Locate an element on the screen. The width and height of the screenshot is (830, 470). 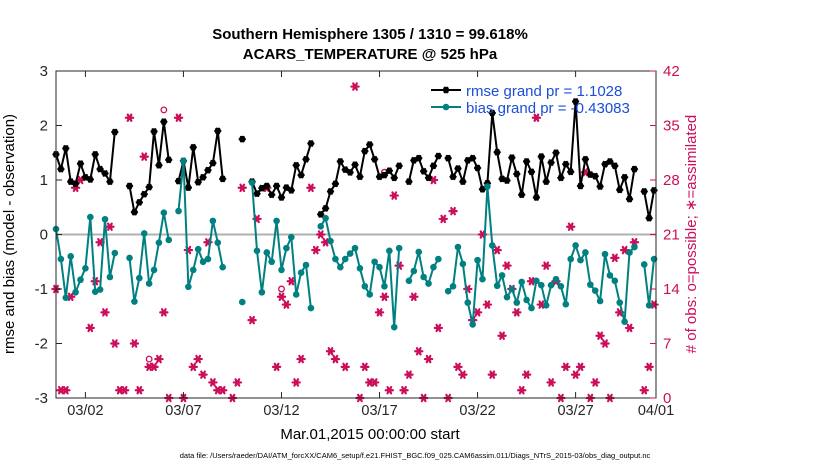
y2-tick-label: 14 is located at coordinates (671, 289).